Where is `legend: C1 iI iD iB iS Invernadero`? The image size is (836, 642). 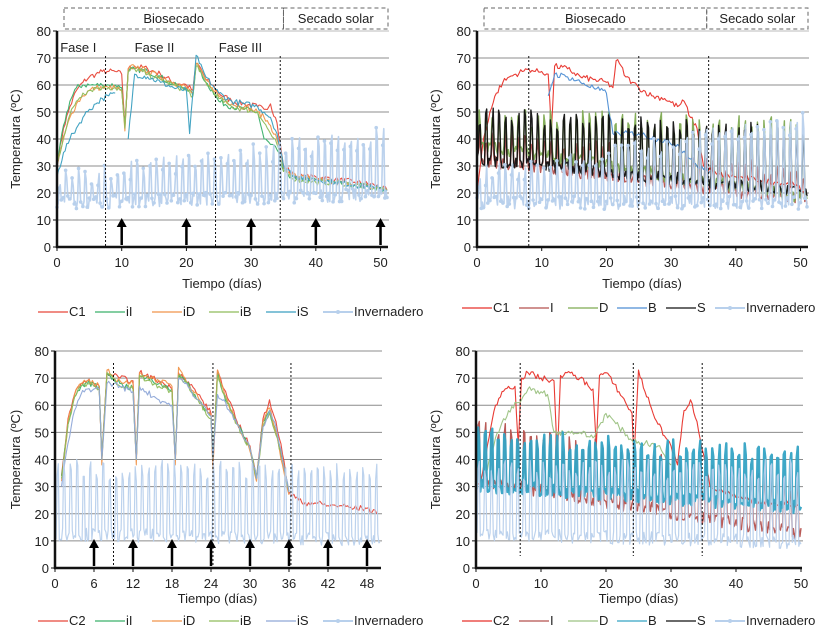
legend: C1 iI iD iB iS Invernadero is located at coordinates (230, 311).